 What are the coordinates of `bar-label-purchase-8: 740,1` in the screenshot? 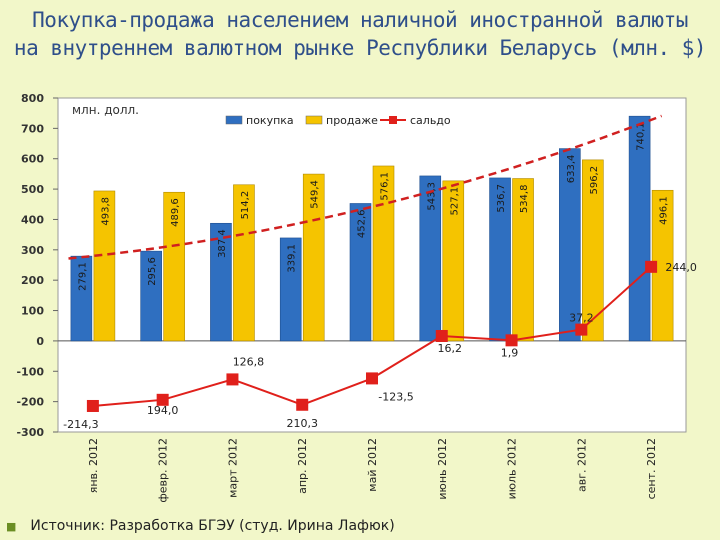 It's located at (641, 136).